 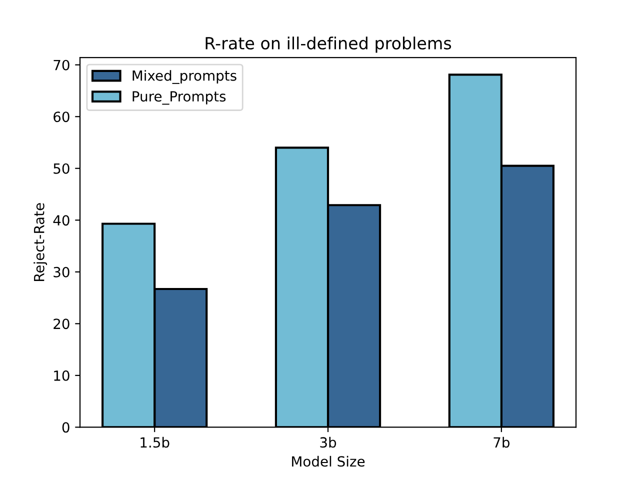 I want to click on x-tick-label: 3b, so click(x=328, y=442).